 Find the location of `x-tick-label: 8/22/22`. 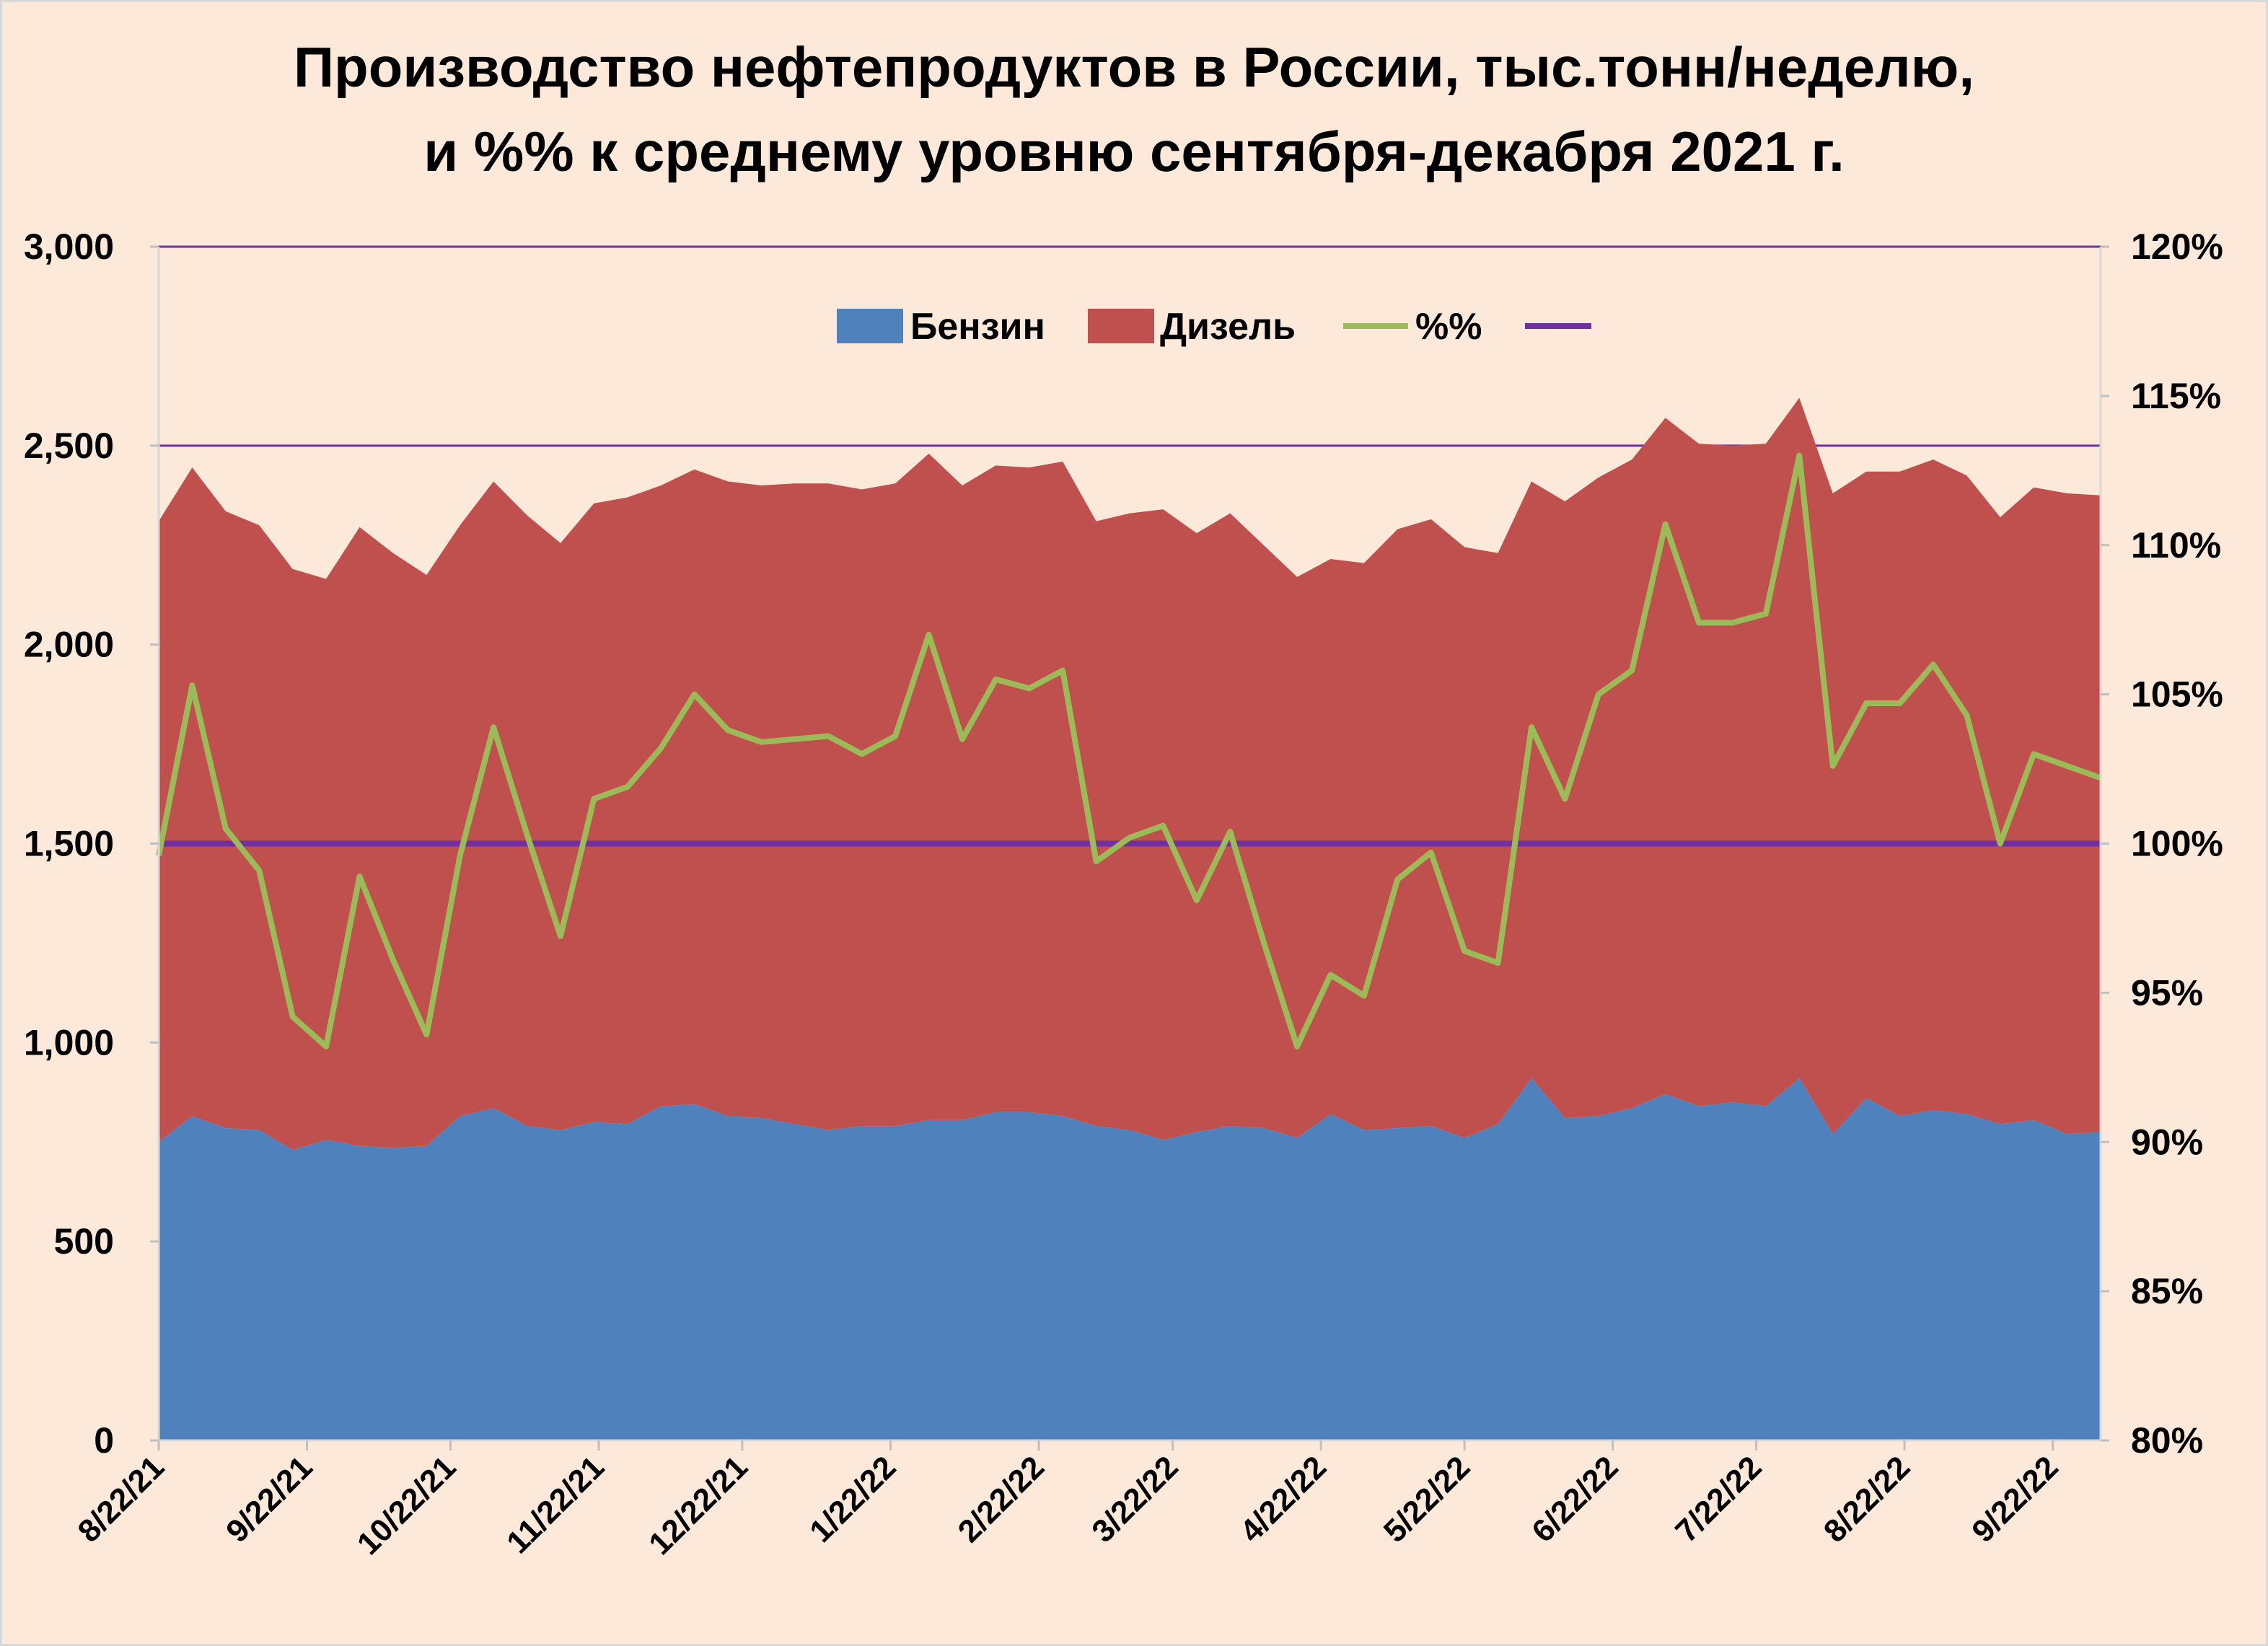

x-tick-label: 8/22/22 is located at coordinates (1867, 1499).